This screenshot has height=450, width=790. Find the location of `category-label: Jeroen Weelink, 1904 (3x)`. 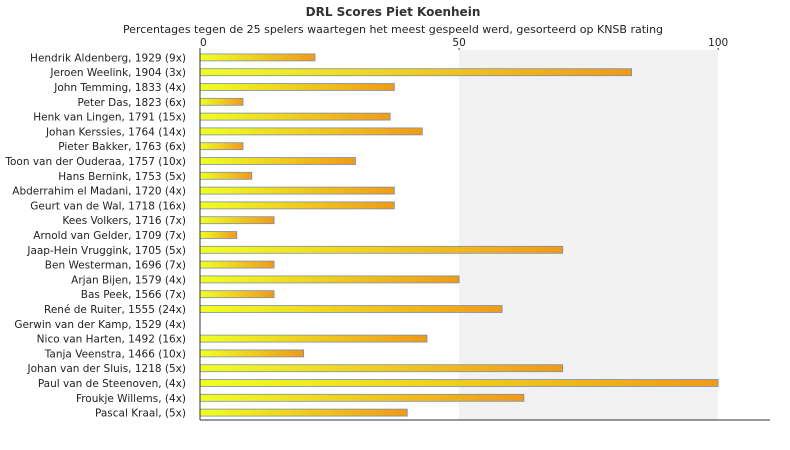

category-label: Jeroen Weelink, 1904 (3x) is located at coordinates (117, 73).